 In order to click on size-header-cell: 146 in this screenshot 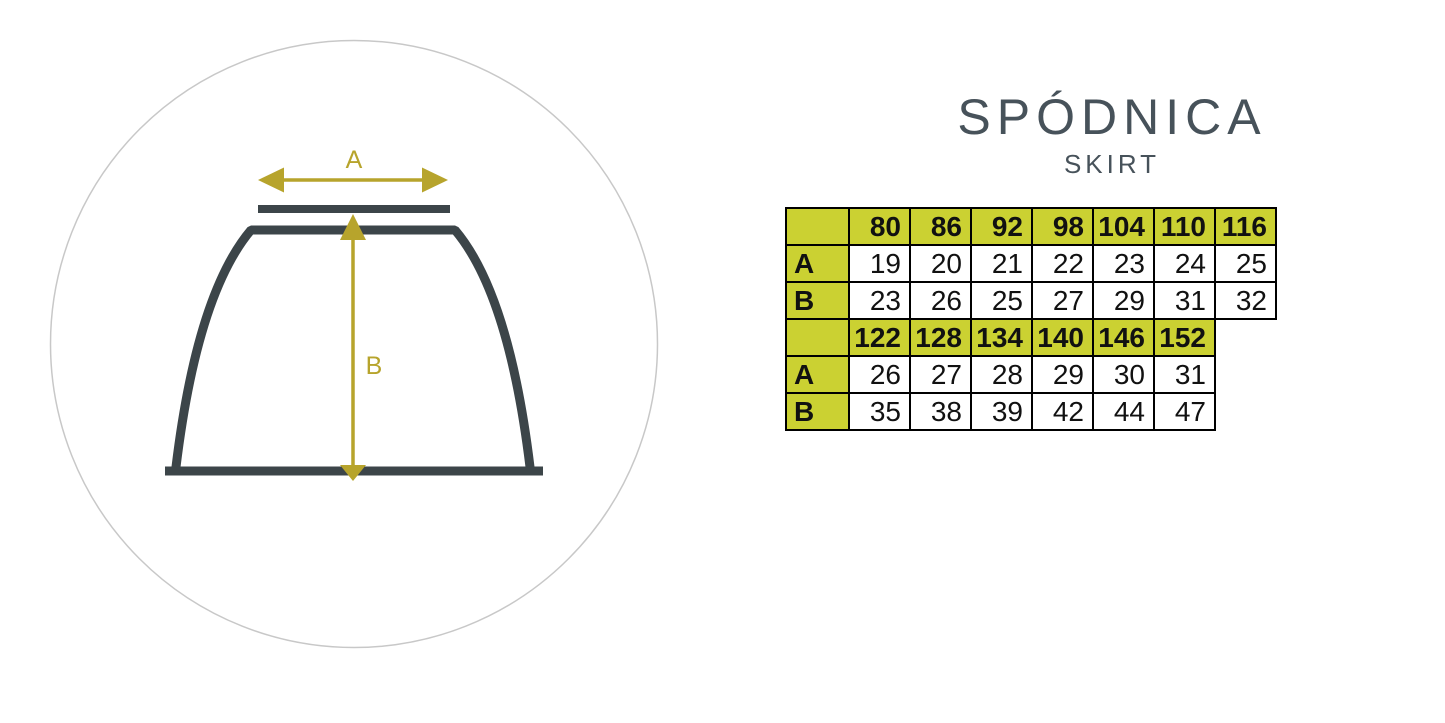, I will do `click(1123, 337)`.